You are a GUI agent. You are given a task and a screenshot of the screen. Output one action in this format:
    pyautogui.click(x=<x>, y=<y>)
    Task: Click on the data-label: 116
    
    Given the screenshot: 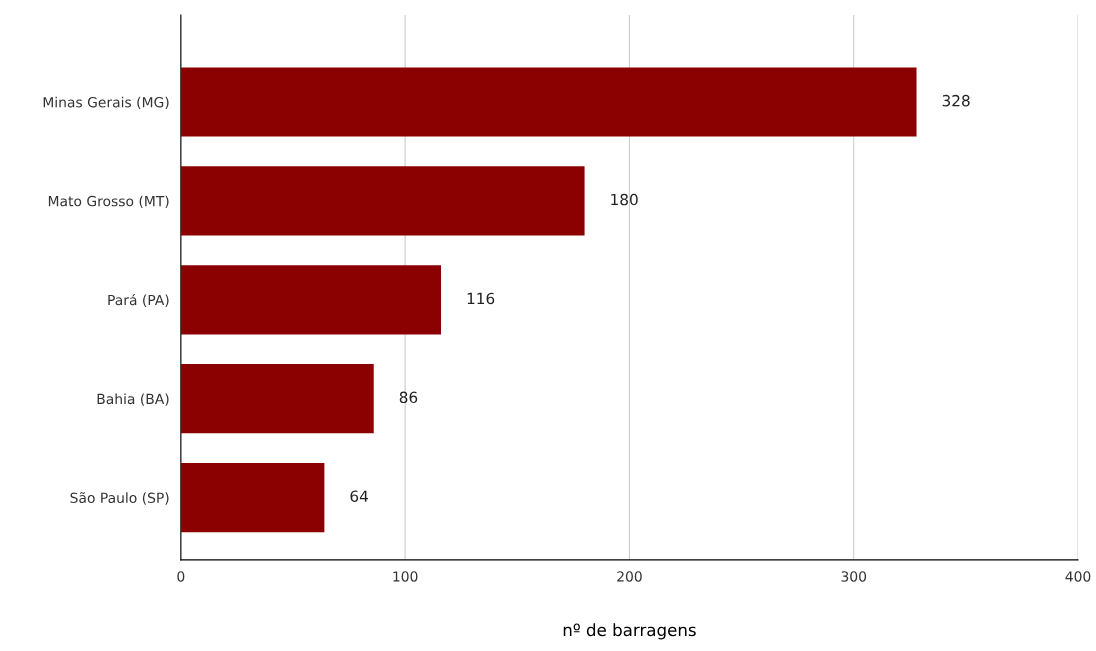 What is the action you would take?
    pyautogui.click(x=481, y=298)
    